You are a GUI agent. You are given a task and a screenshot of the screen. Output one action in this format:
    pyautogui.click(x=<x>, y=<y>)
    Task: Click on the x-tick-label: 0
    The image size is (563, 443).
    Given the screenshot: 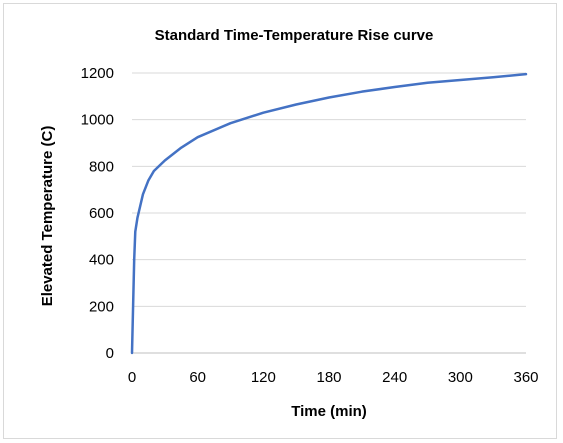 What is the action you would take?
    pyautogui.click(x=132, y=377)
    